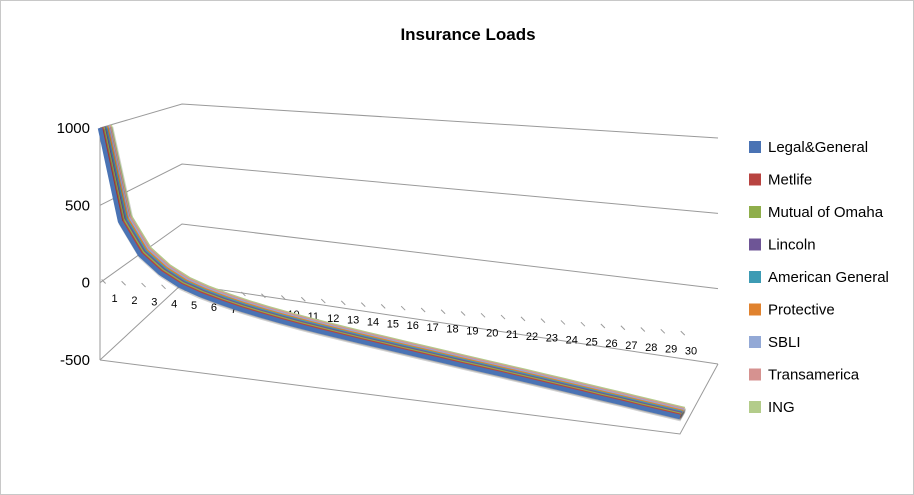 The image size is (914, 495). Describe the element at coordinates (792, 245) in the screenshot. I see `legend-label: Lincoln` at that location.